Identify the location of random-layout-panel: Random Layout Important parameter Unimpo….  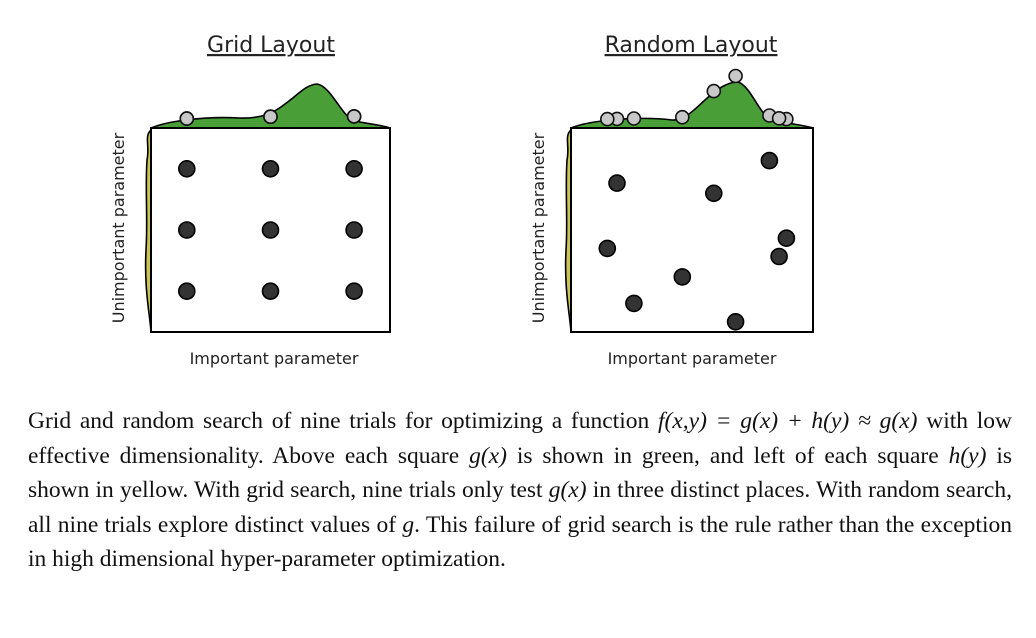
(671, 200).